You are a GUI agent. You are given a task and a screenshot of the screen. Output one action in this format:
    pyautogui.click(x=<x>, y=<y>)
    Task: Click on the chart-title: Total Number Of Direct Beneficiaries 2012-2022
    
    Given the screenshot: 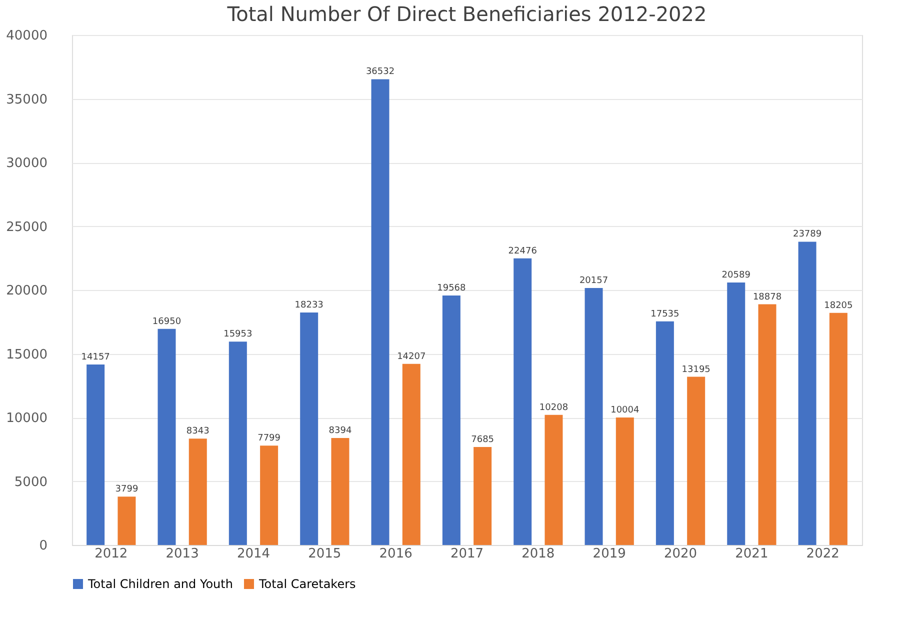 What is the action you would take?
    pyautogui.click(x=466, y=14)
    